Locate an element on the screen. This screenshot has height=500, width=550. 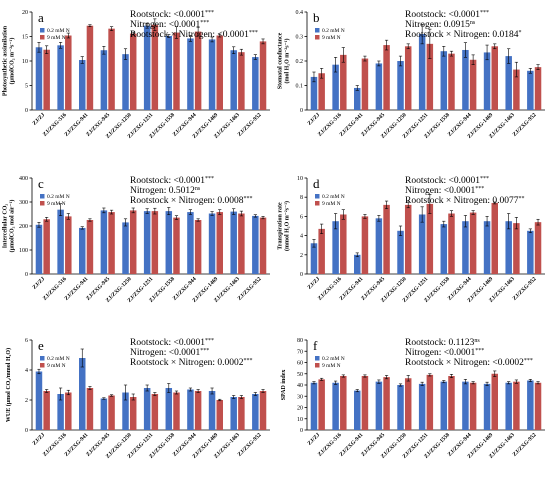
y-axis-label: WUE (μmol CO₂/mmol H₂O) is located at coordinates (8, 385).